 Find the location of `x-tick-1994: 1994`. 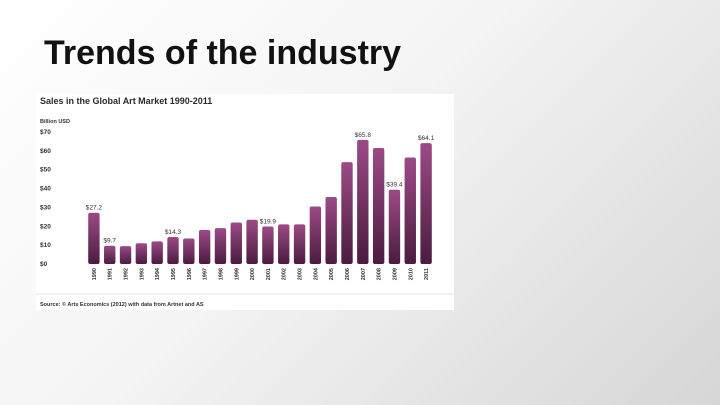

x-tick-1994: 1994 is located at coordinates (158, 273).